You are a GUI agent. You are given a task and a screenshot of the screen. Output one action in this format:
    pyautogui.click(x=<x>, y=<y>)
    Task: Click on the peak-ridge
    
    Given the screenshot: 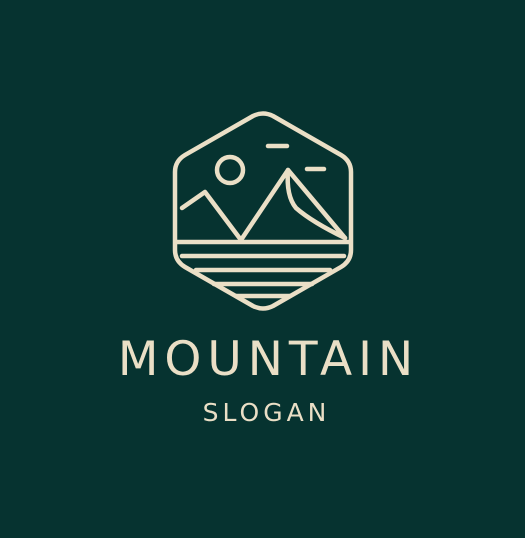 What is the action you would take?
    pyautogui.click(x=316, y=204)
    